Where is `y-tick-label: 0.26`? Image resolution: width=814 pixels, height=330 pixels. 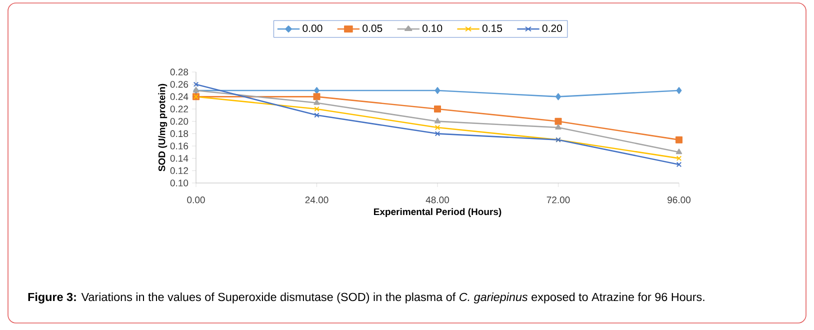
y-tick-label: 0.26 is located at coordinates (179, 84).